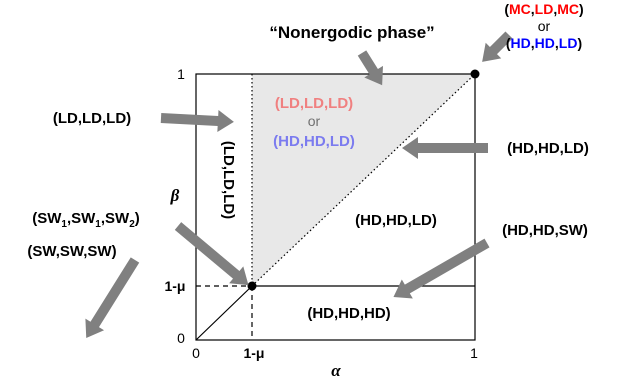  I want to click on x-tick-one: 1, so click(474, 353).